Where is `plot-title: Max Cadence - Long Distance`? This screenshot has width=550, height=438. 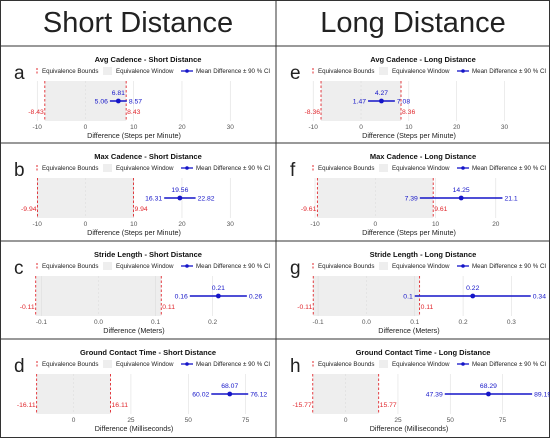
plot-title: Max Cadence - Long Distance is located at coordinates (423, 156).